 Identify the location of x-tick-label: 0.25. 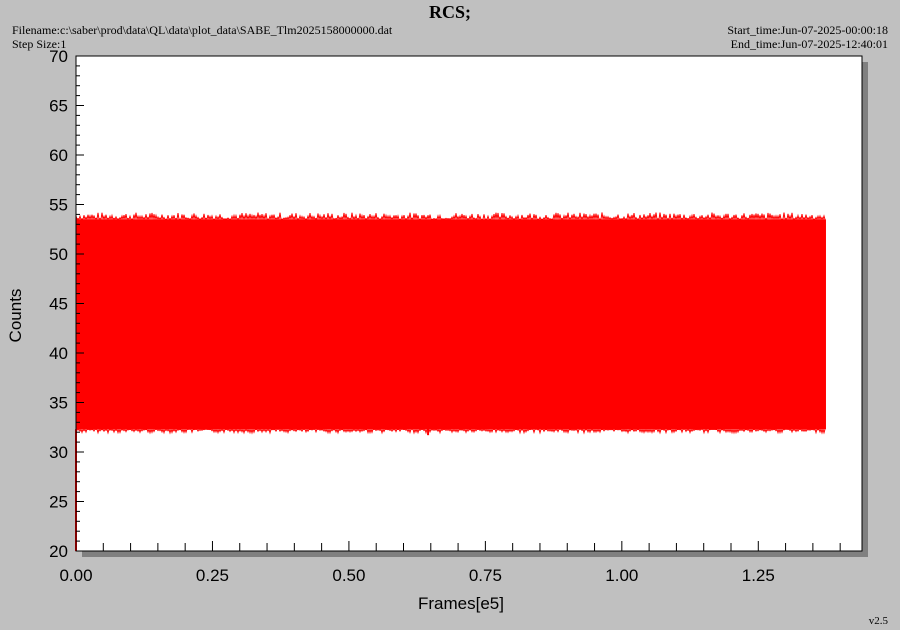
(212, 575).